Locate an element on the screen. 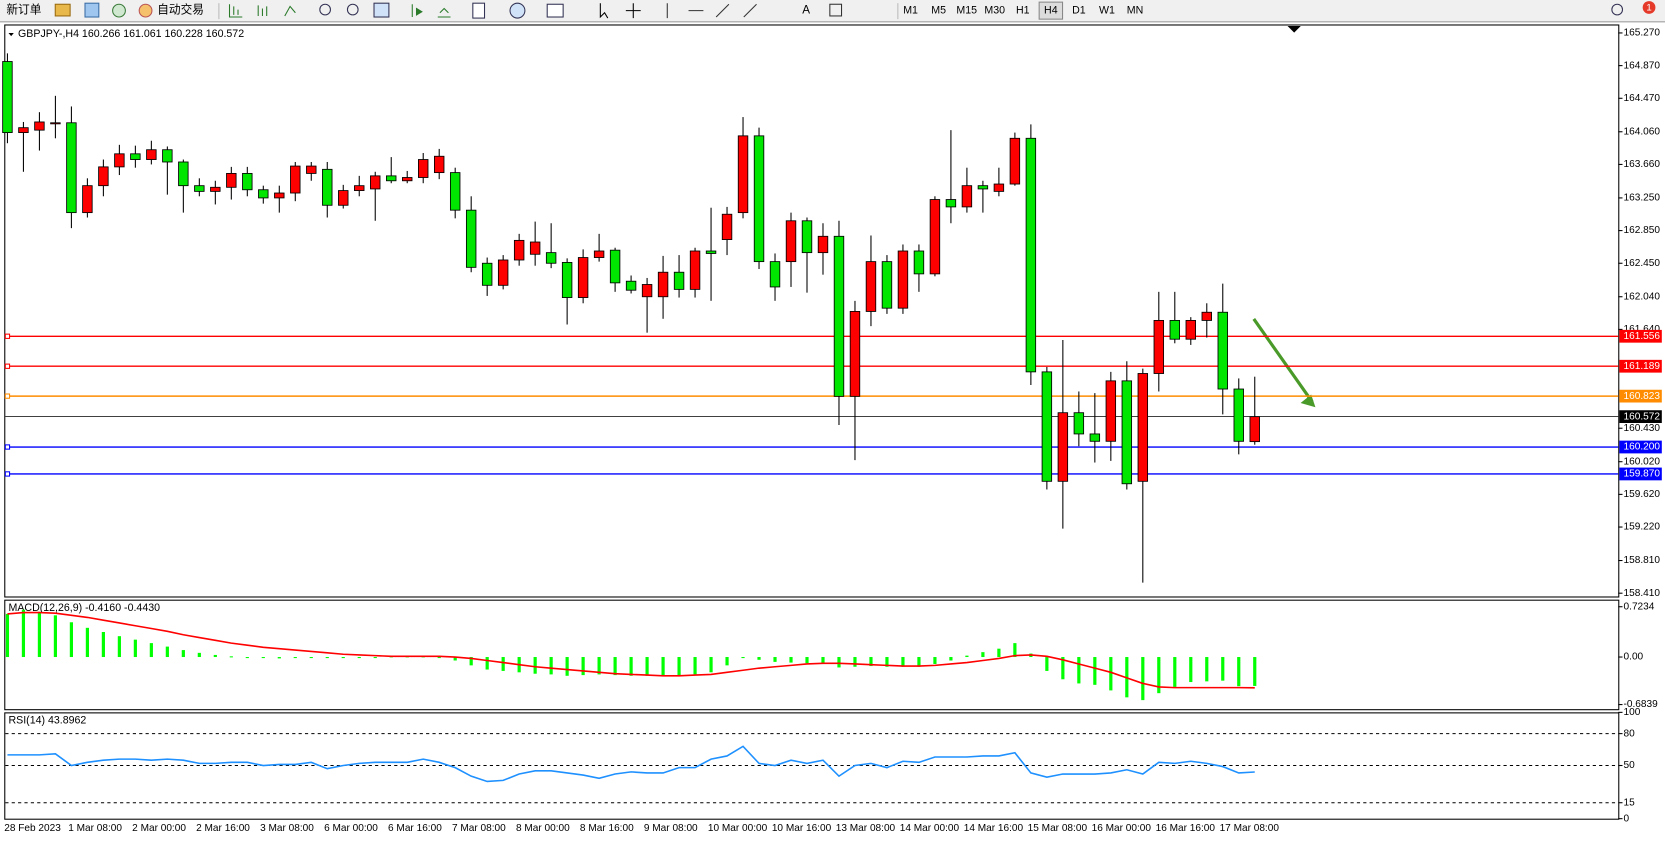 This screenshot has height=841, width=1665. timeframe-button: W1 is located at coordinates (1107, 10).